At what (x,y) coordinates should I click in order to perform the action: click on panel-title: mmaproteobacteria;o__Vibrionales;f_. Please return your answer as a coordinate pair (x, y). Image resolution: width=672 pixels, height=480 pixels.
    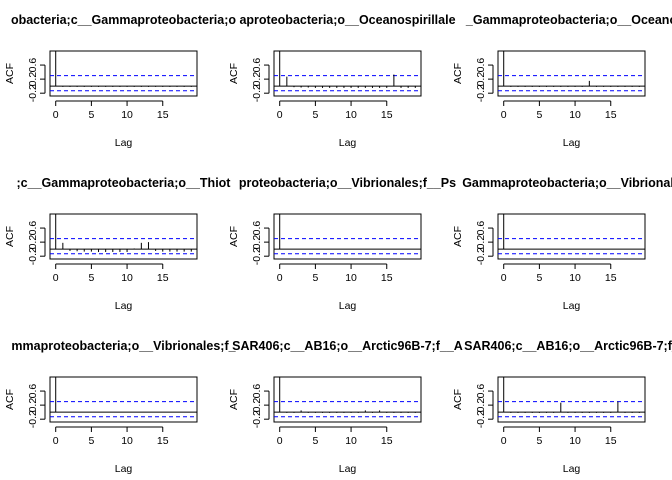
    Looking at the image, I should click on (123, 346).